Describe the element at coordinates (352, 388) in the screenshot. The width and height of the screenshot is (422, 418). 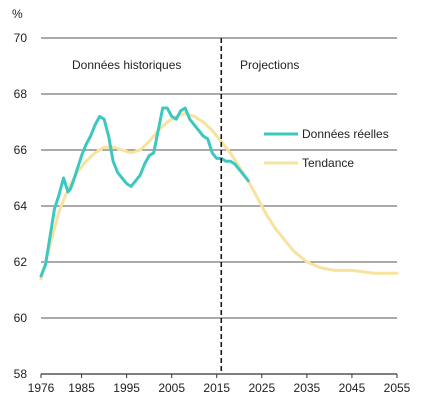
I see `x-tick-label: 2045` at that location.